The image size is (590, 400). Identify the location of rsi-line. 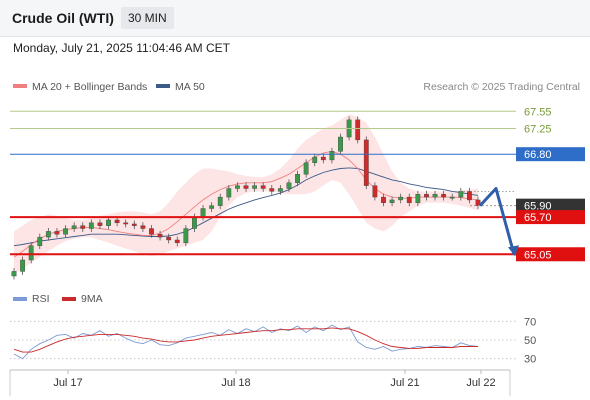
(246, 342).